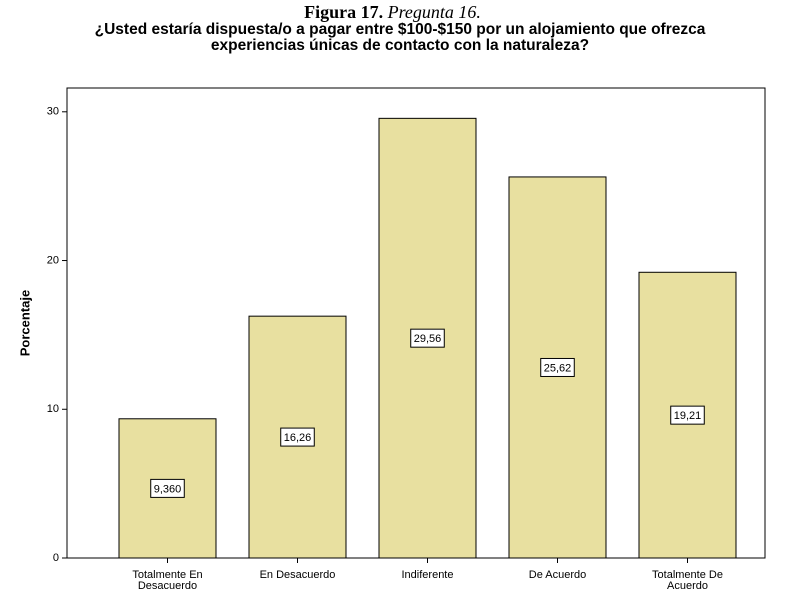  Describe the element at coordinates (53, 260) in the screenshot. I see `y-tick-label: 20` at that location.